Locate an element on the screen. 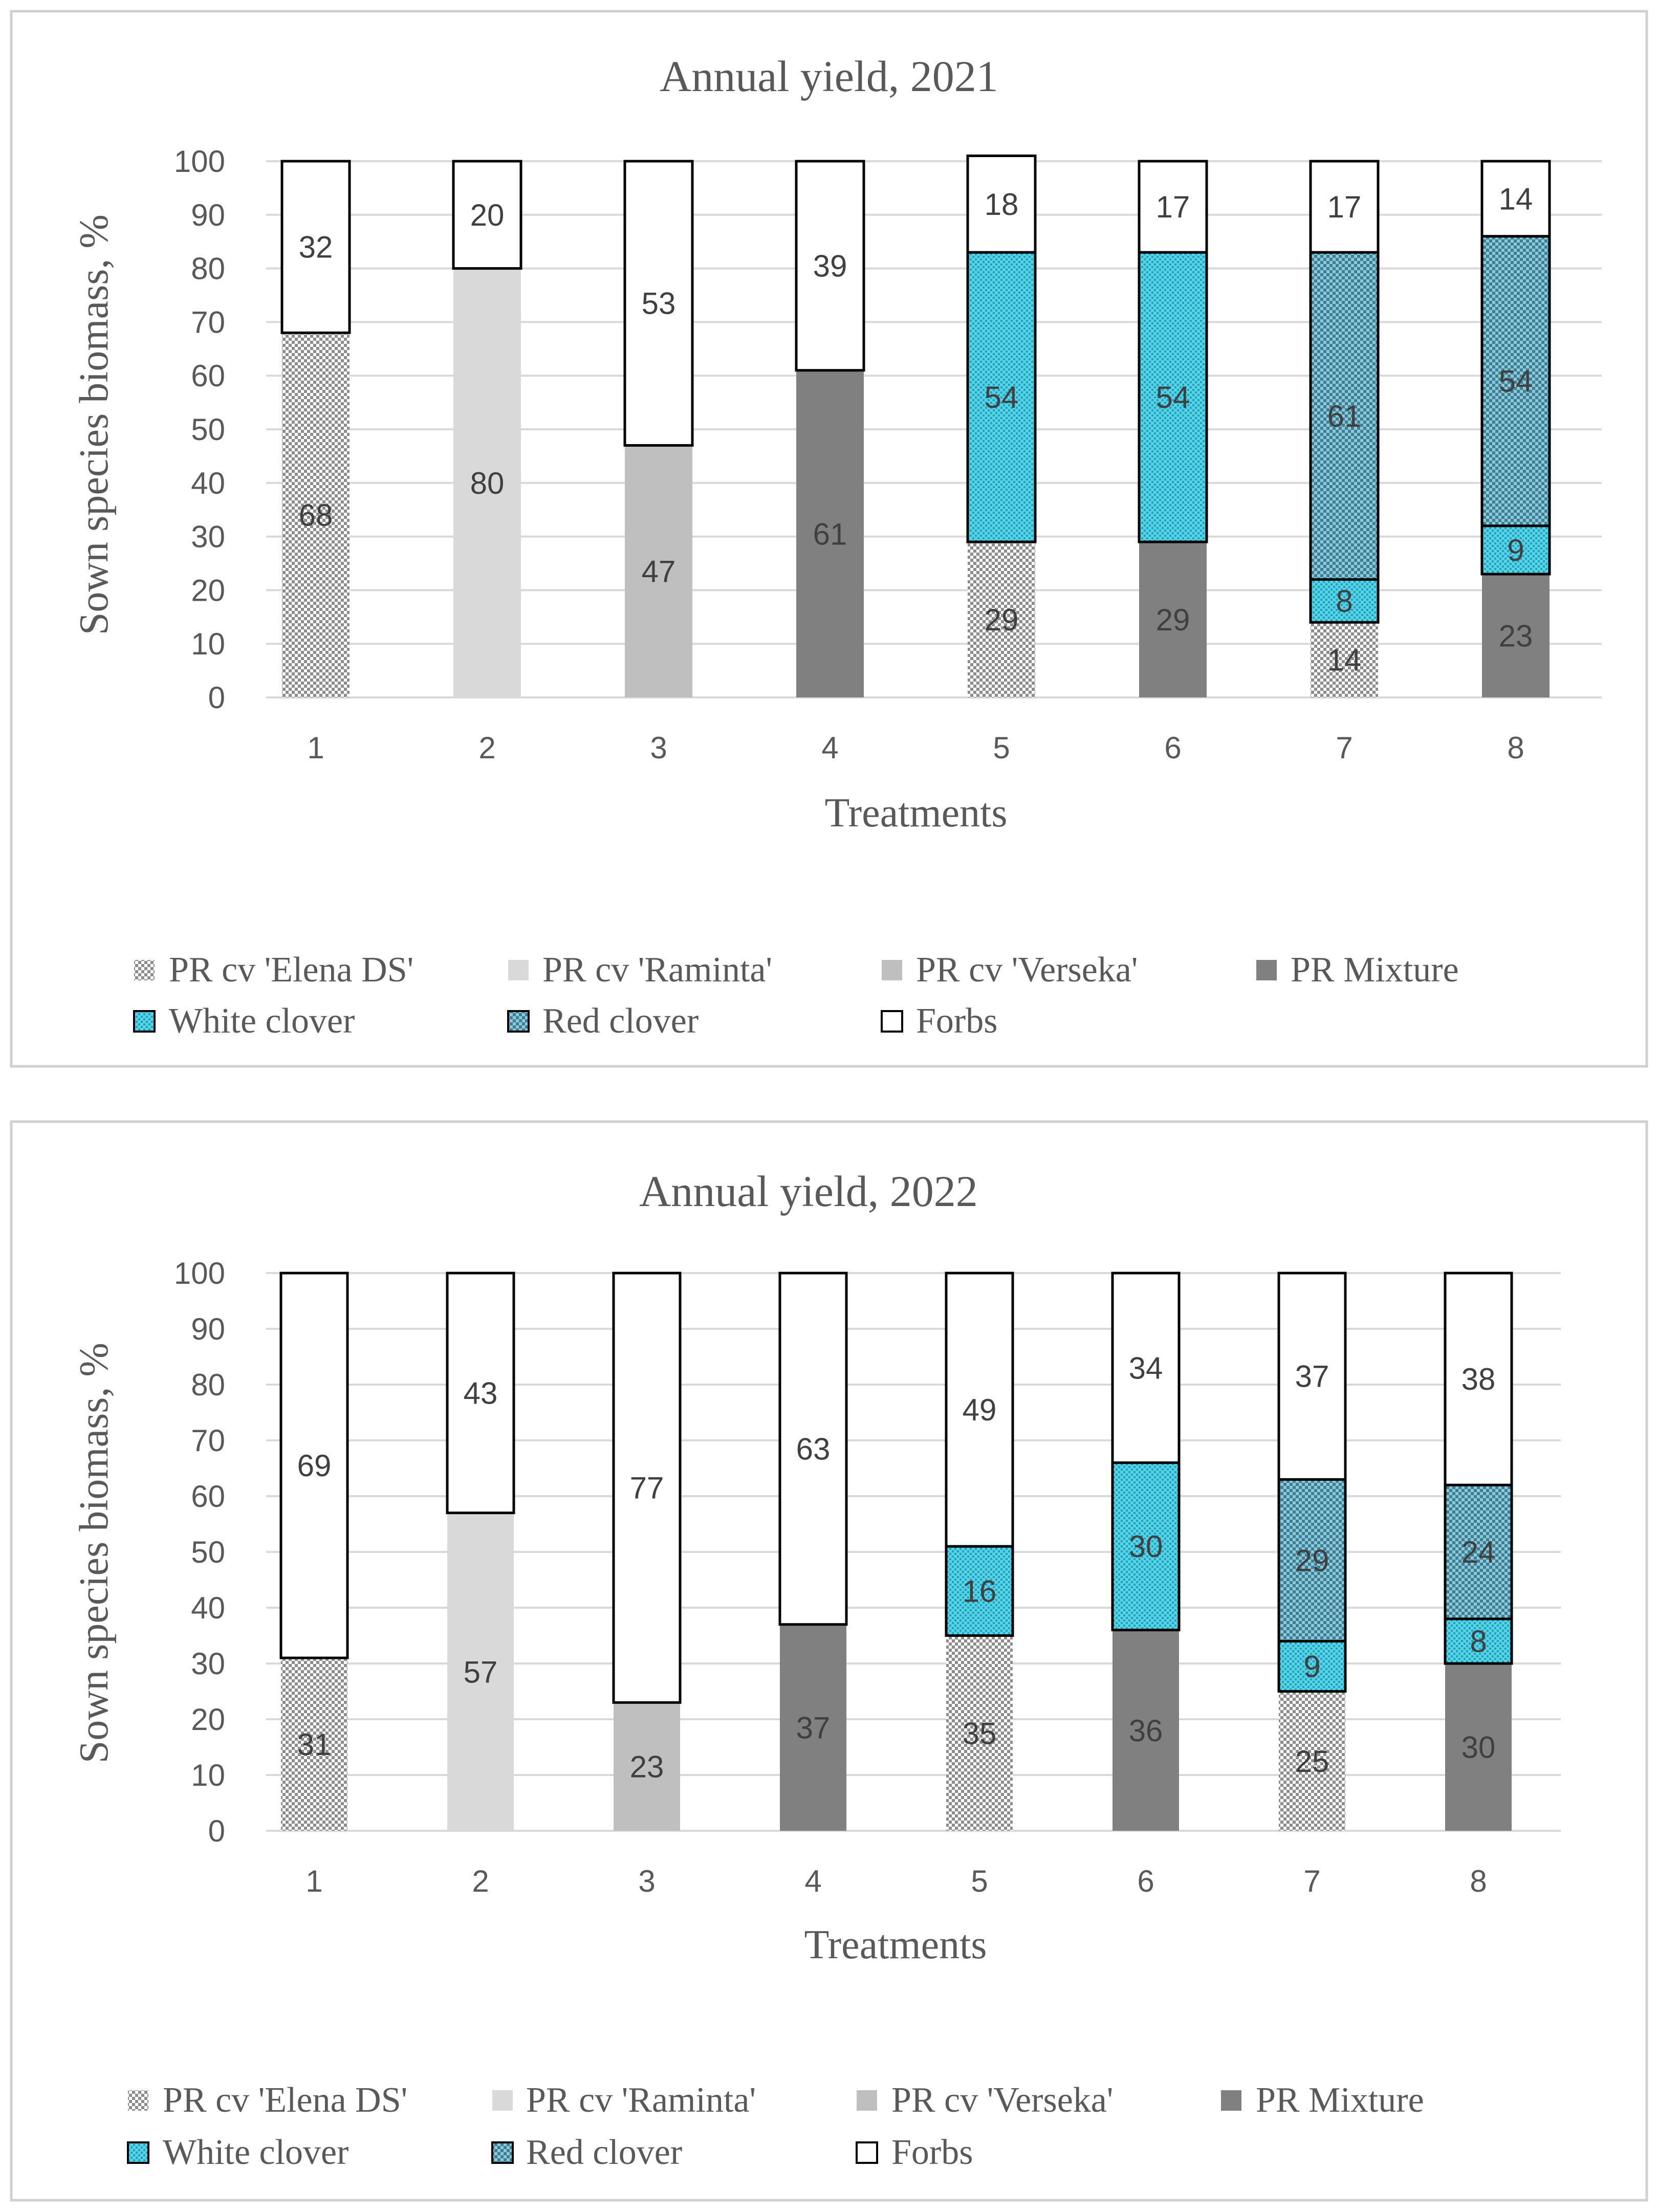  data-label: 38 is located at coordinates (1479, 1379).